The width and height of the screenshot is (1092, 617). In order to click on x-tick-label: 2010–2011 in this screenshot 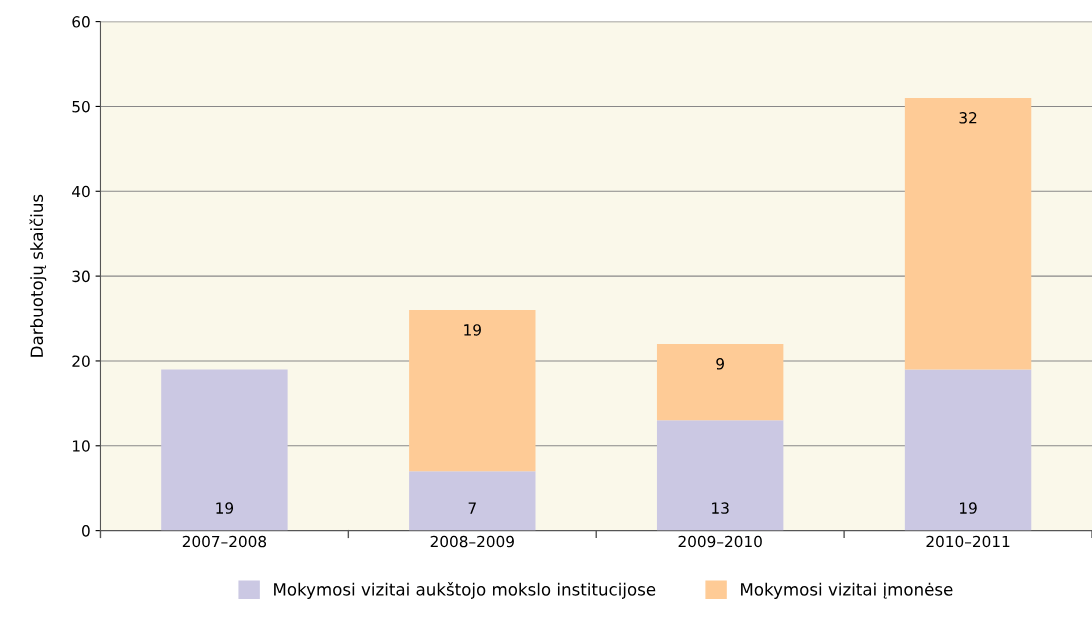, I will do `click(968, 541)`.